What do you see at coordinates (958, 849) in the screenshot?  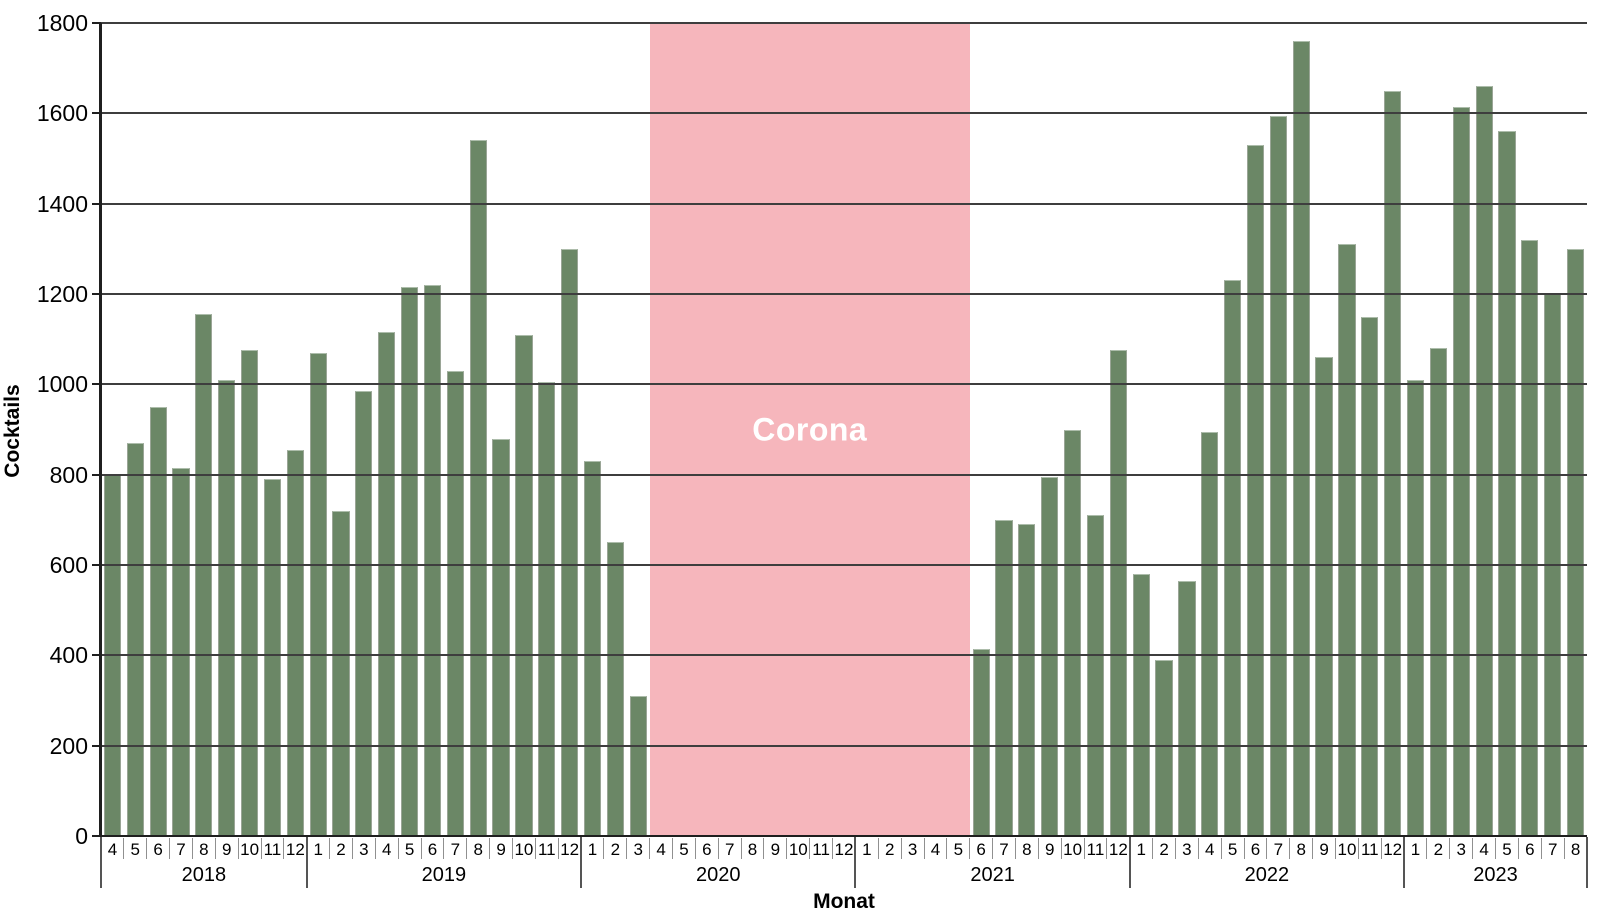 I see `month-label-2021-5: 5` at bounding box center [958, 849].